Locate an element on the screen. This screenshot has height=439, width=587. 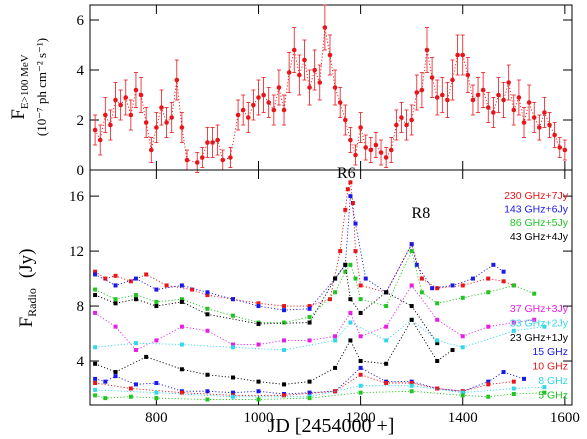
y-tick-label: 4 is located at coordinates (81, 362).